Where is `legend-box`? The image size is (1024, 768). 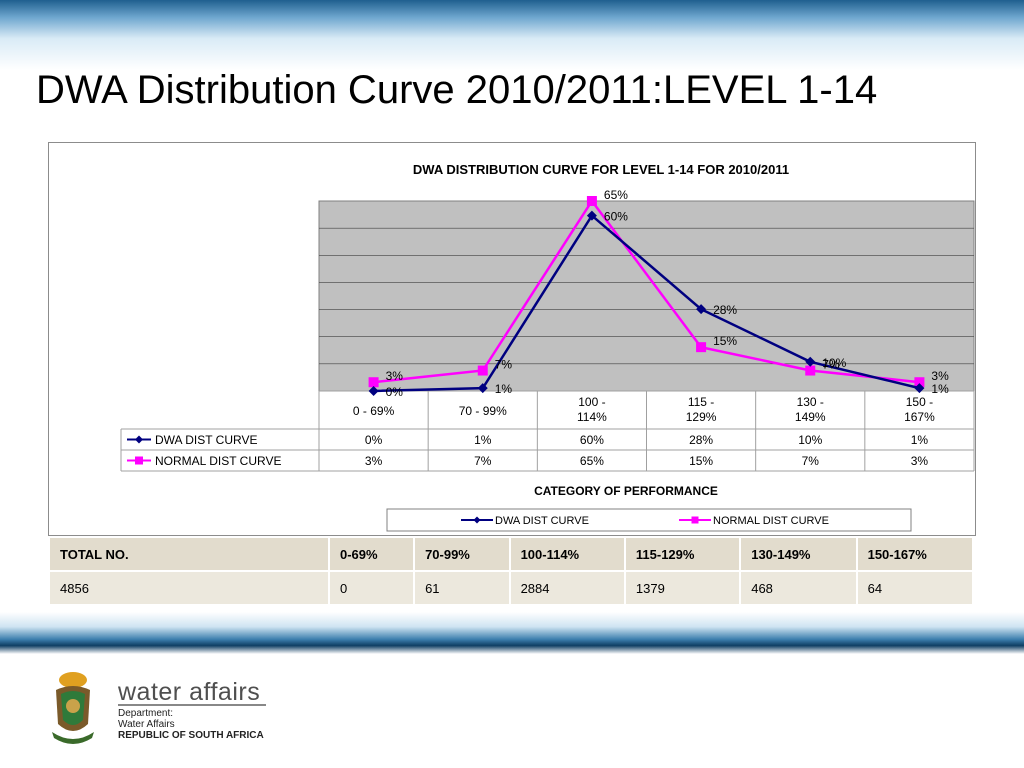 legend-box is located at coordinates (649, 520).